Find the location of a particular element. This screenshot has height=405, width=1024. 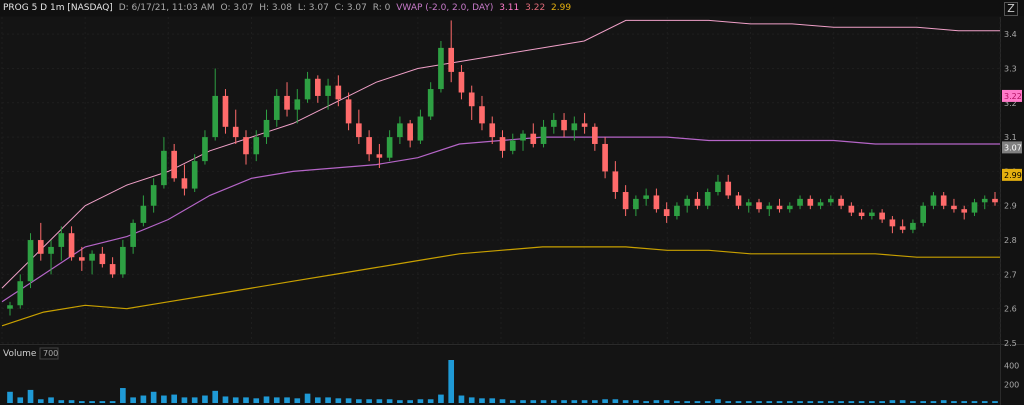

price-badge is located at coordinates (1012, 147).